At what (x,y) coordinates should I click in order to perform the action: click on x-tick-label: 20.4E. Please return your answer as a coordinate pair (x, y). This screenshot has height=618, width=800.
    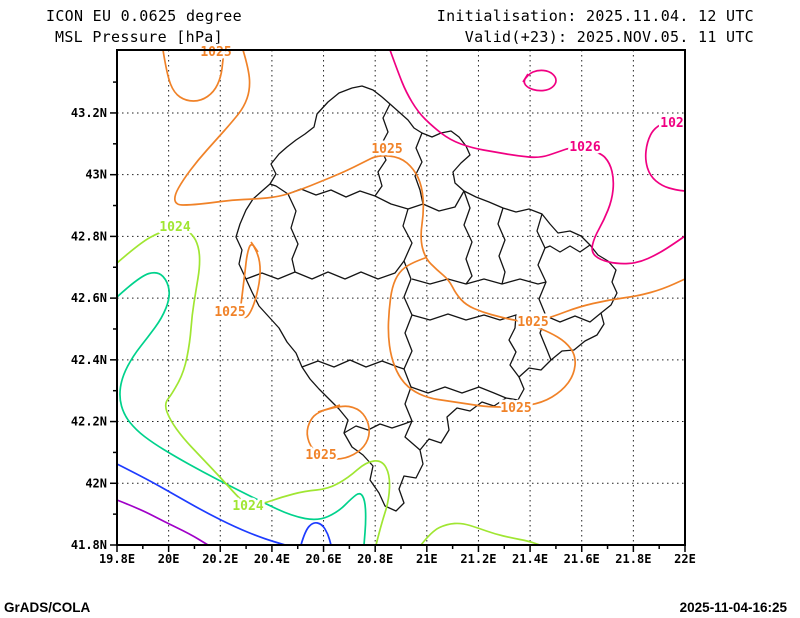
    Looking at the image, I should click on (272, 559).